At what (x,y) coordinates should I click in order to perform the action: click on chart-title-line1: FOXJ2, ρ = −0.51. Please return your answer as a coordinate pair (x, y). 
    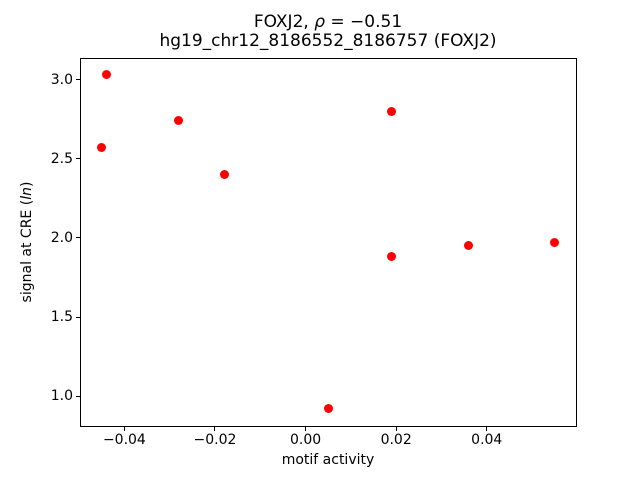
    Looking at the image, I should click on (328, 22).